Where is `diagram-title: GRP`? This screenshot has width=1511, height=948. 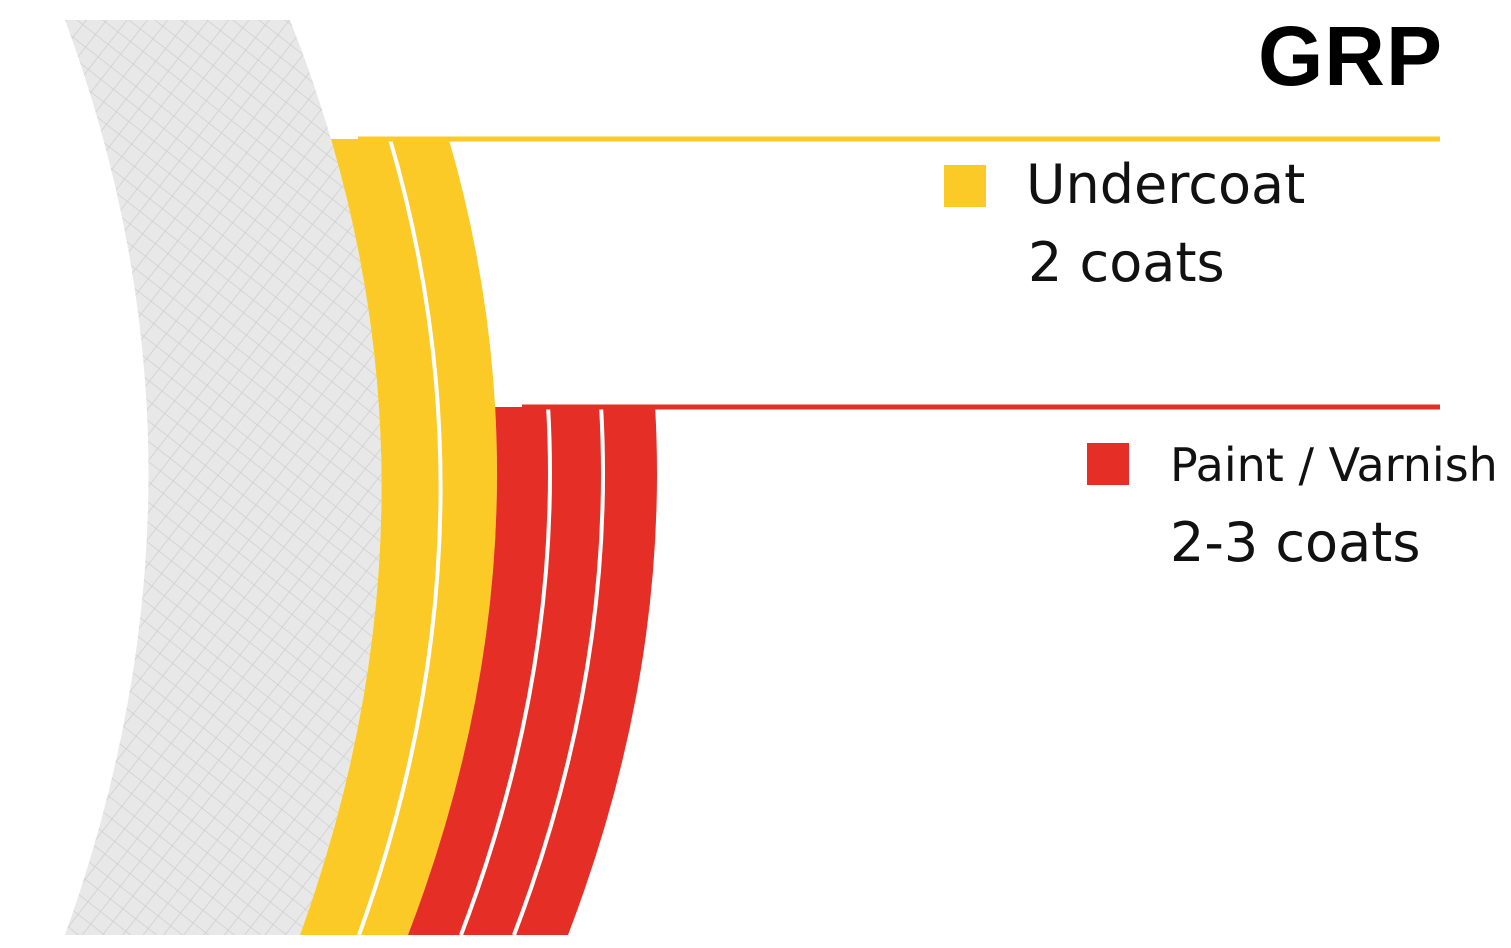
diagram-title: GRP is located at coordinates (1350, 56).